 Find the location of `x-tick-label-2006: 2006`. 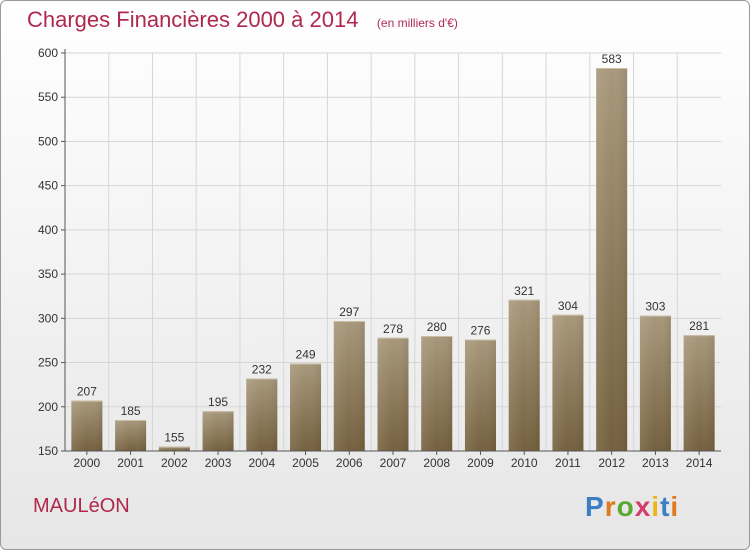

x-tick-label-2006: 2006 is located at coordinates (349, 463).